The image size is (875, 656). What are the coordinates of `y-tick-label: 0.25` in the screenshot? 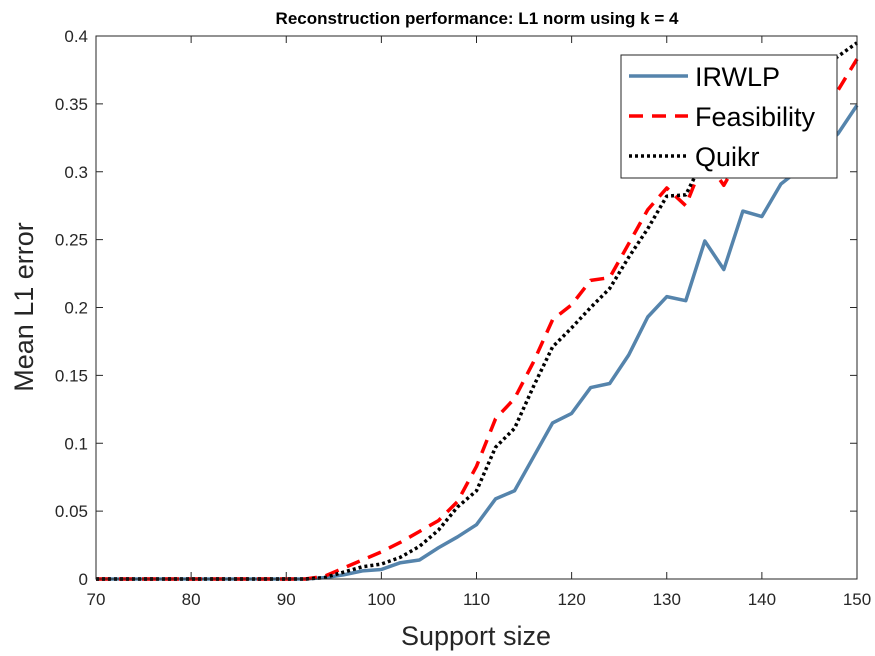 It's located at (71, 240).